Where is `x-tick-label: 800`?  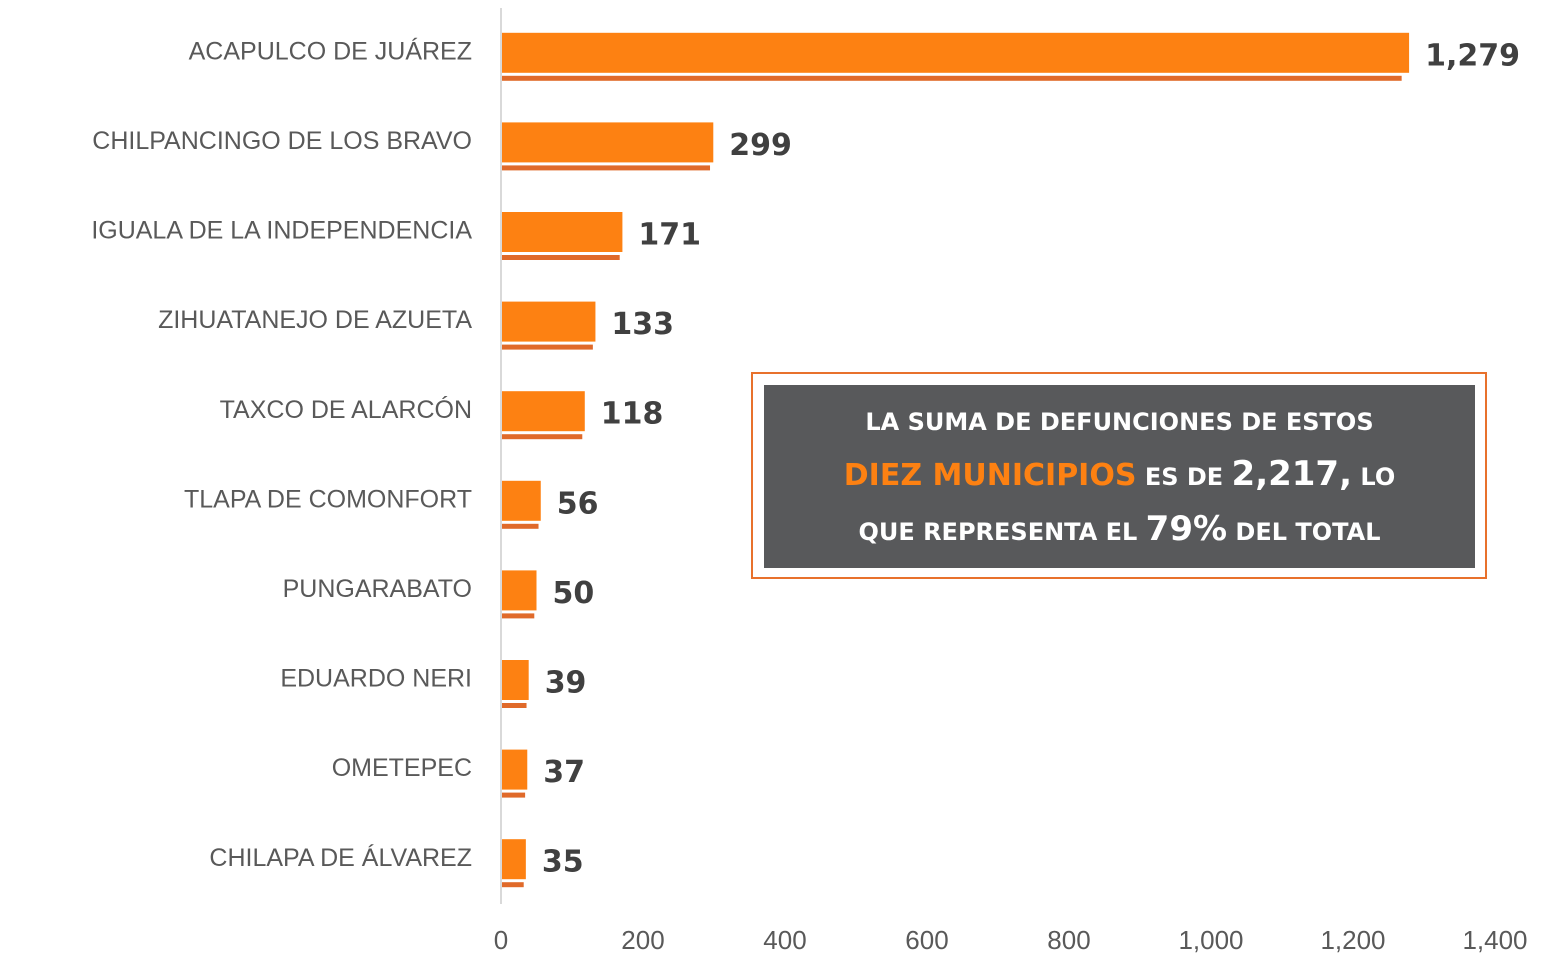
x-tick-label: 800 is located at coordinates (1068, 940).